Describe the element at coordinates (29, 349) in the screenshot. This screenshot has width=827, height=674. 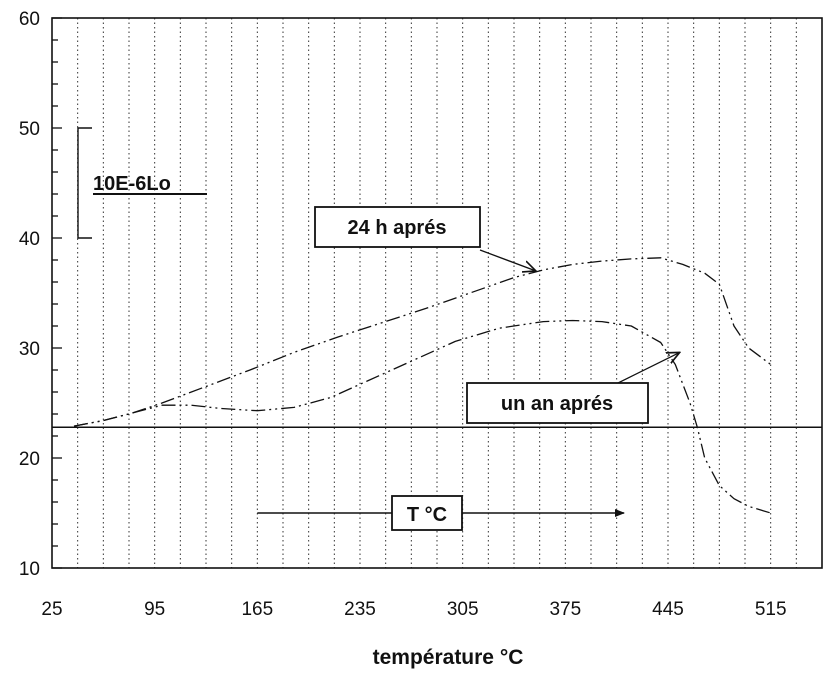
I see `y-tick-label: 30` at that location.